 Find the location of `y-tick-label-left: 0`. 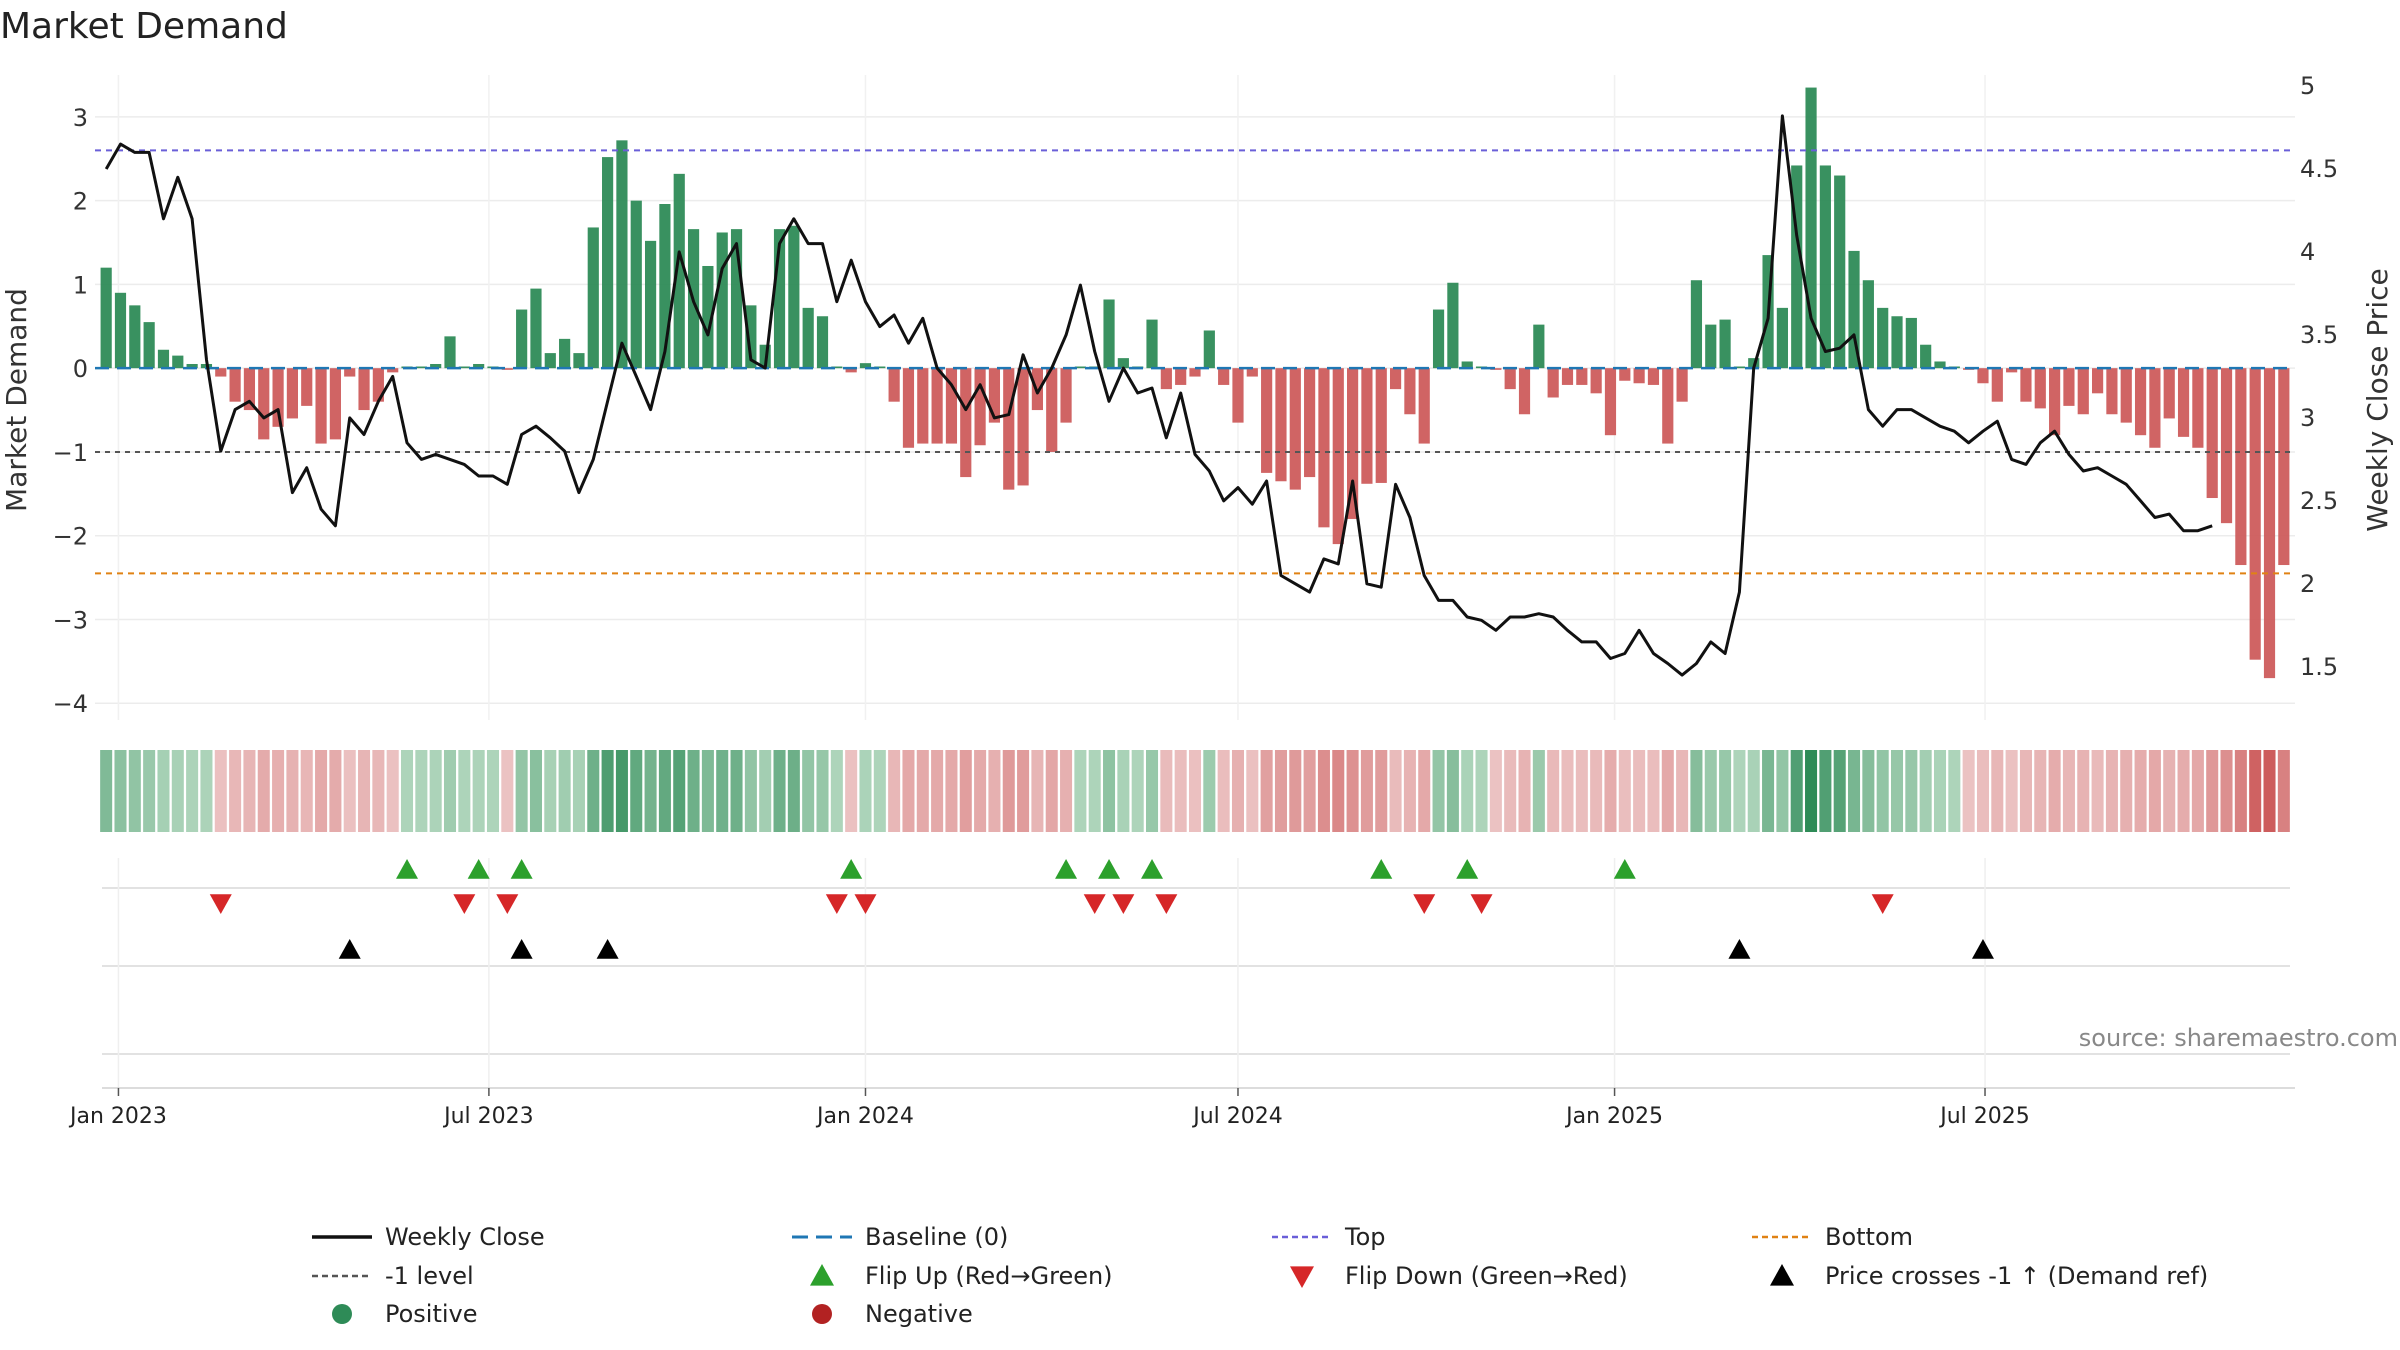

y-tick-label-left: 0 is located at coordinates (80, 369).